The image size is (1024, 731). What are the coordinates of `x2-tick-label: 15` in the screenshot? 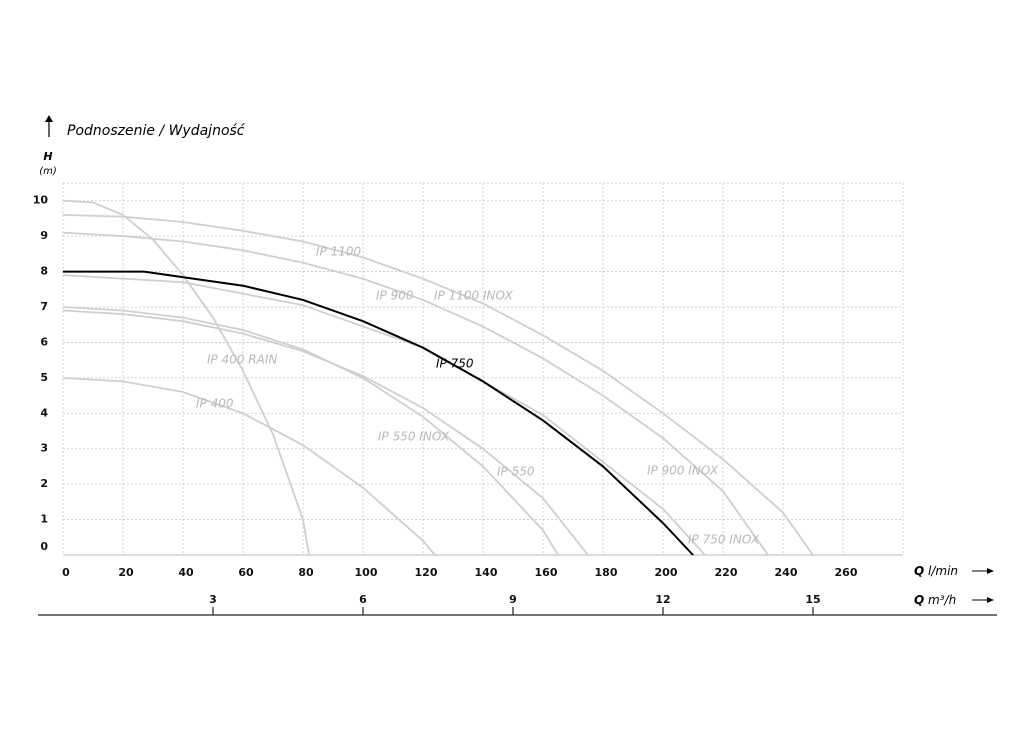 It's located at (812, 599).